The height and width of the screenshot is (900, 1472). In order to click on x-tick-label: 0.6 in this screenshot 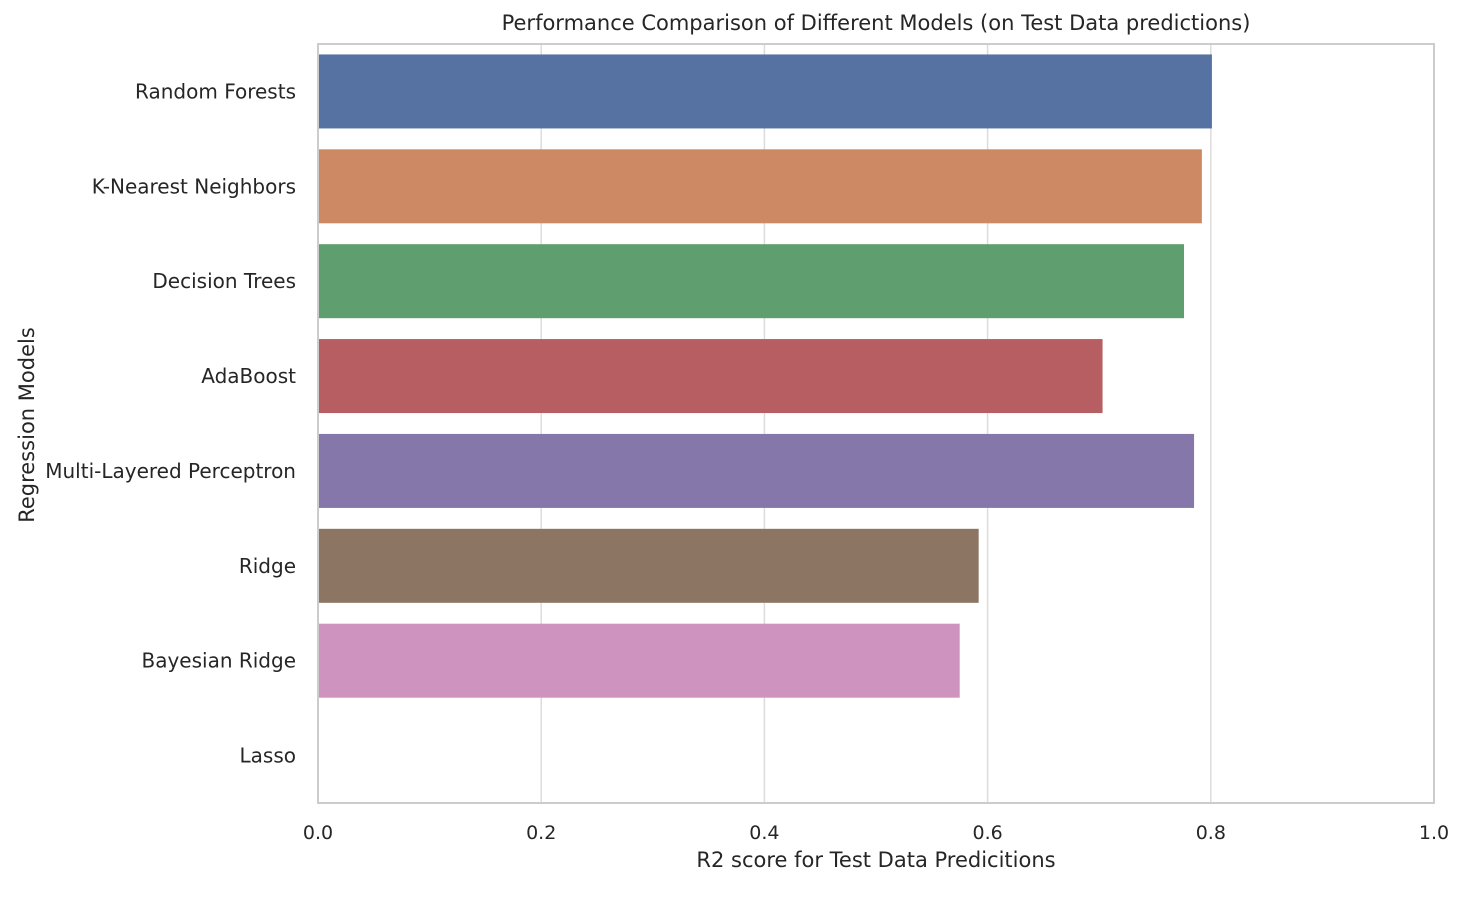, I will do `click(987, 833)`.